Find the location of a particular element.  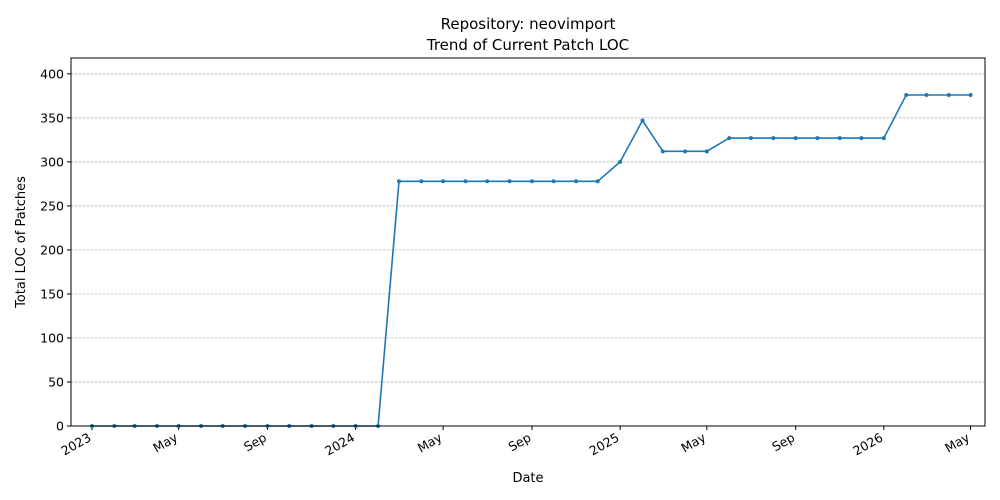

chart-subtitle: Trend of Current Patch LOC is located at coordinates (527, 45).